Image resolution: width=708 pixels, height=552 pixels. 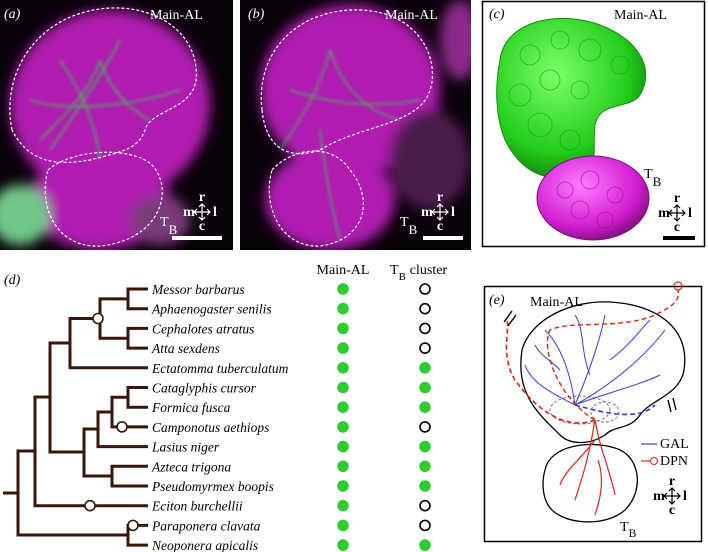 What do you see at coordinates (111, 422) in the screenshot?
I see `tree-node-markers` at bounding box center [111, 422].